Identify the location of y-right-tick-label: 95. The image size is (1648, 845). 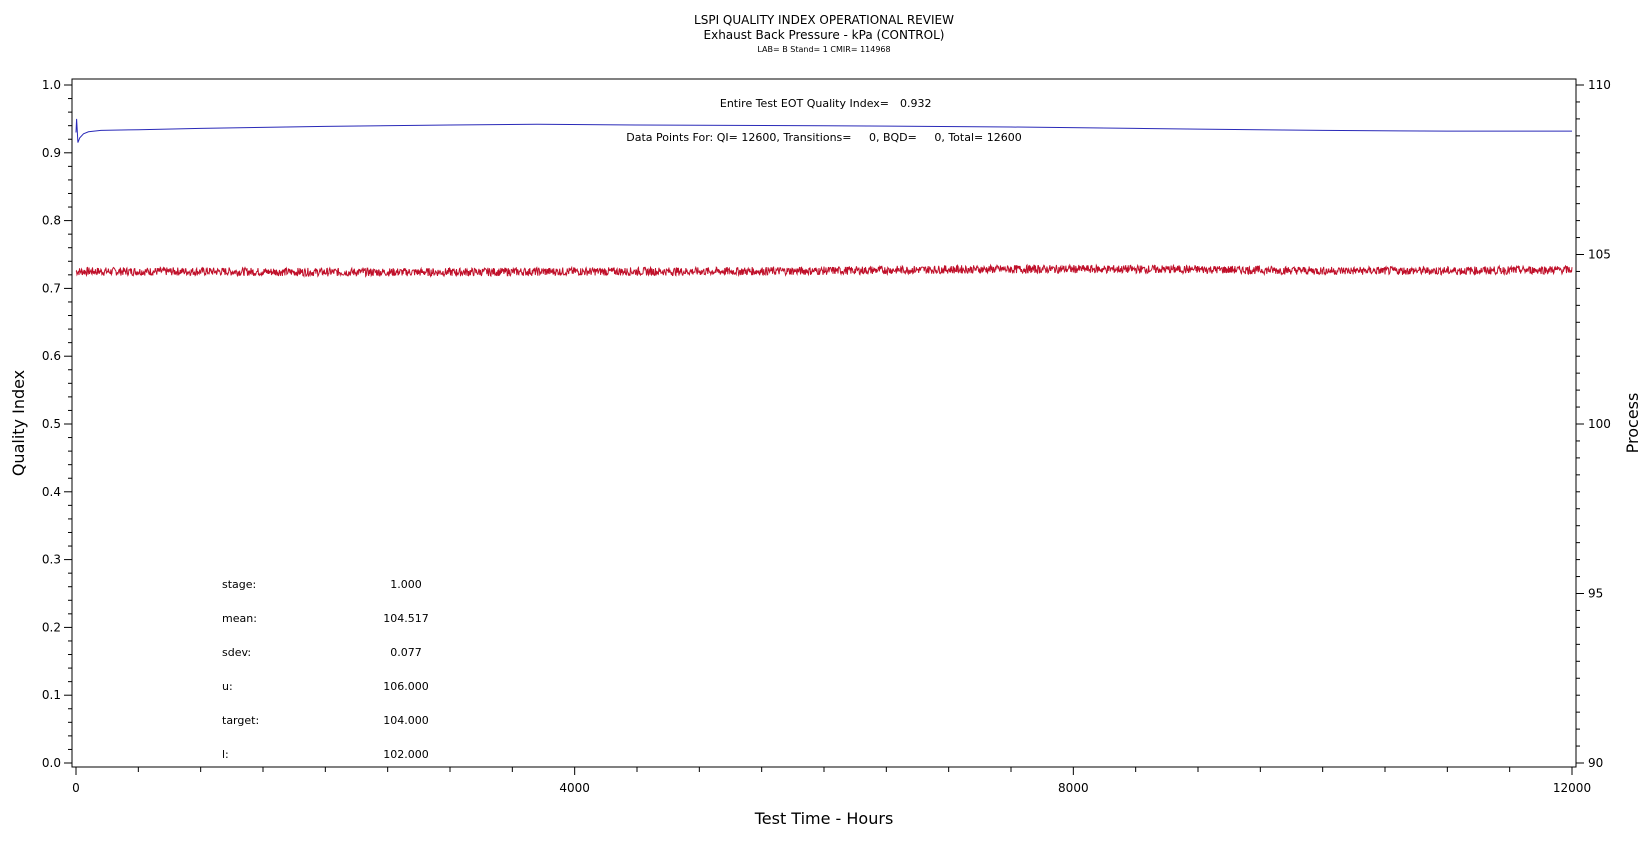
(1595, 594).